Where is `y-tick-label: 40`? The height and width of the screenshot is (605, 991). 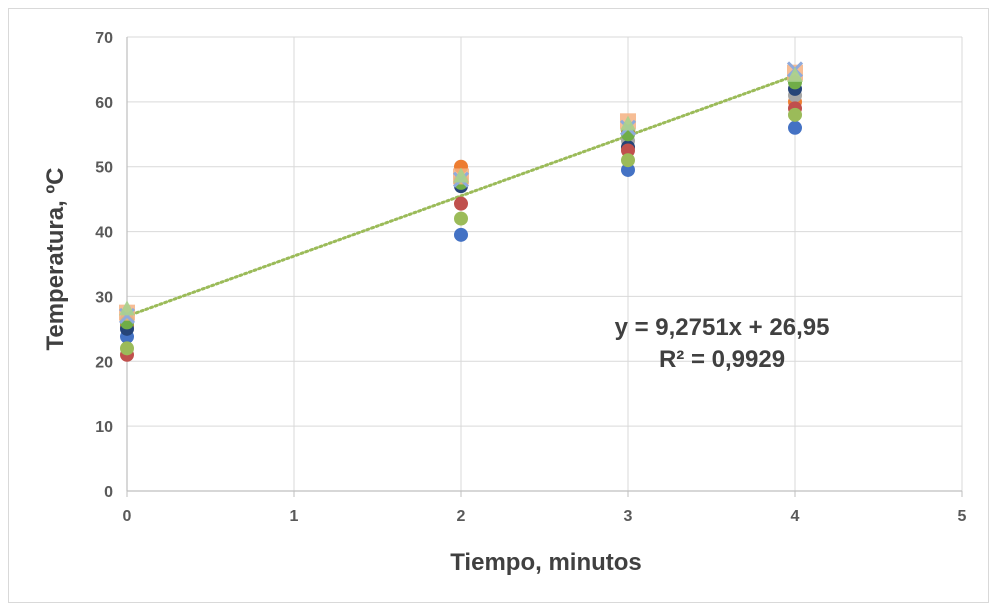 y-tick-label: 40 is located at coordinates (104, 233).